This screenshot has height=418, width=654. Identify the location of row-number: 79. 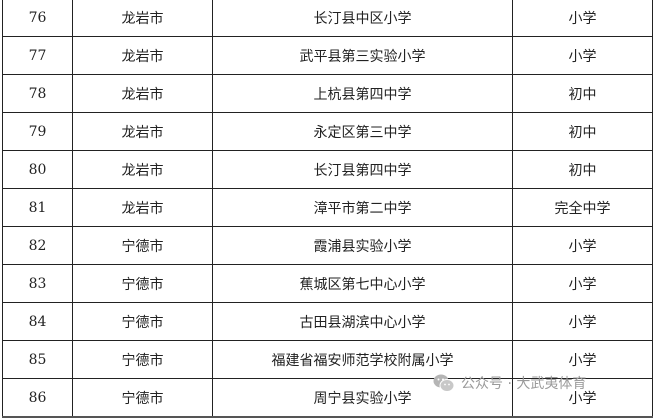
(37, 131).